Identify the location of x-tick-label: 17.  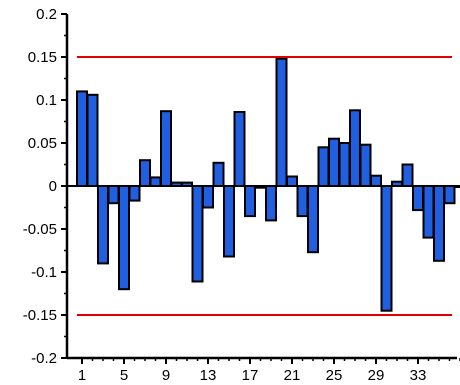
(250, 375).